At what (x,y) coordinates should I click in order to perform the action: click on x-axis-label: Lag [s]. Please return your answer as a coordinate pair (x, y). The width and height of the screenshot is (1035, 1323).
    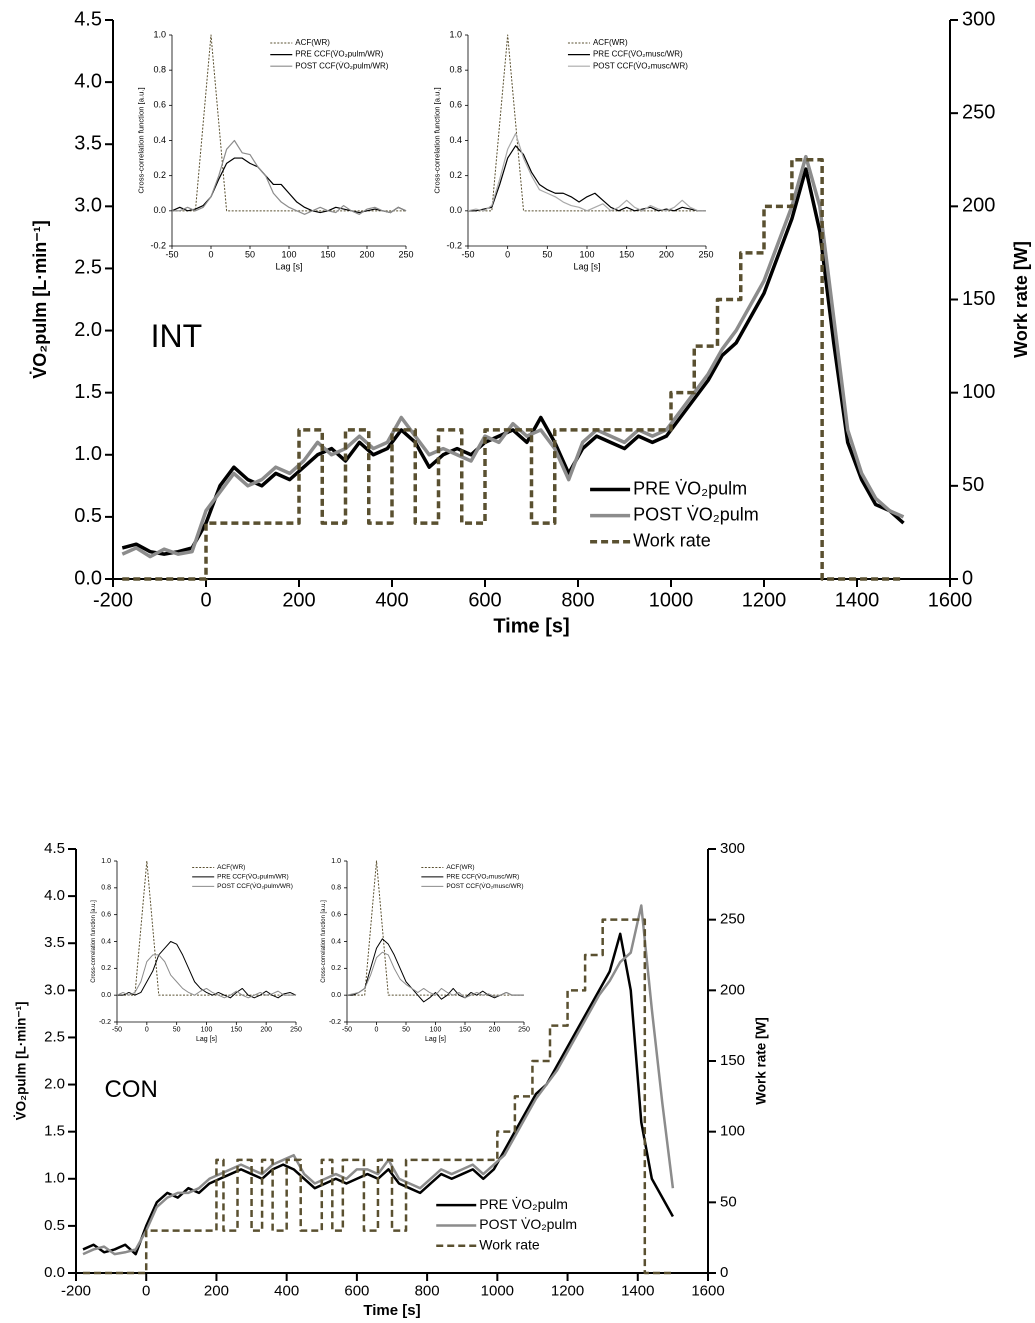
    Looking at the image, I should click on (435, 1039).